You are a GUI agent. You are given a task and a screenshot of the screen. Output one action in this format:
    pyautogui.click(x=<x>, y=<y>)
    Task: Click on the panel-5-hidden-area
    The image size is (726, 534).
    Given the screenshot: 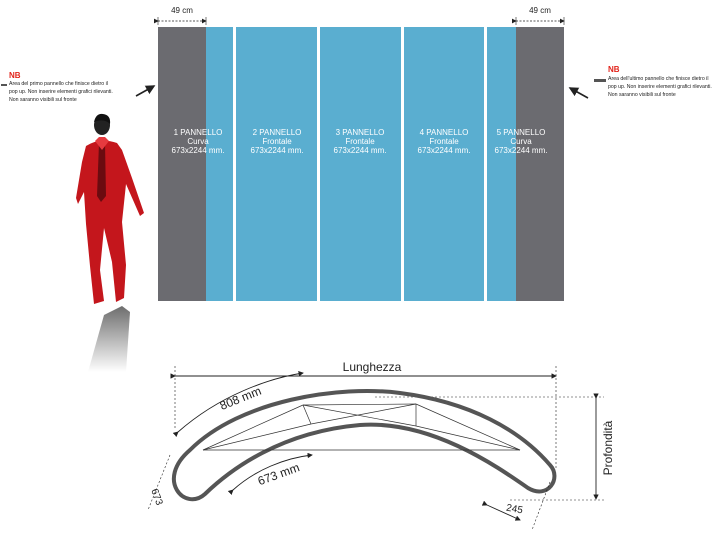 What is the action you would take?
    pyautogui.click(x=540, y=164)
    